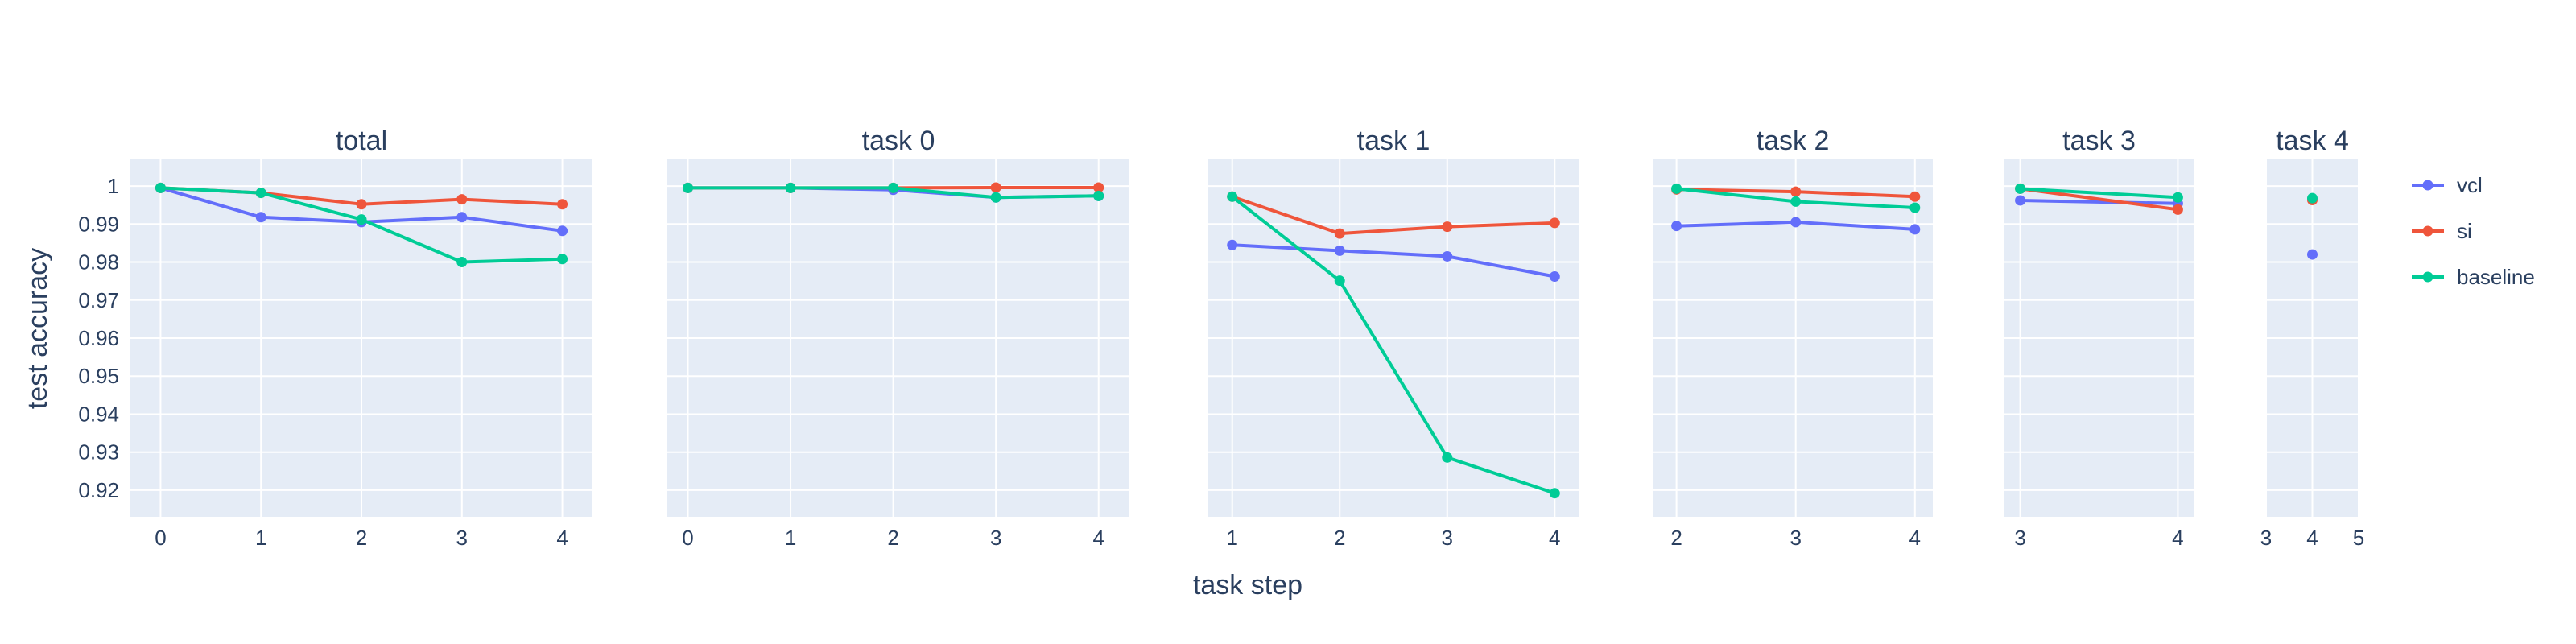  What do you see at coordinates (2473, 231) in the screenshot?
I see `legend: vcl si baseline` at bounding box center [2473, 231].